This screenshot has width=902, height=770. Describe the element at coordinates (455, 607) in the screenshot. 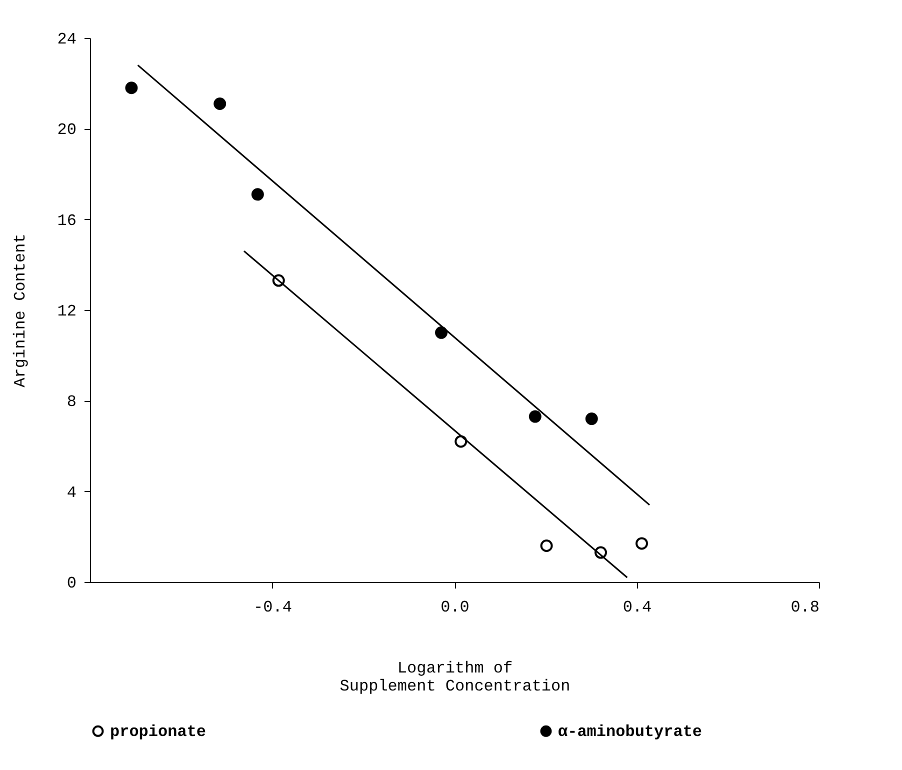

I see `x-tick-label: 0.0` at that location.